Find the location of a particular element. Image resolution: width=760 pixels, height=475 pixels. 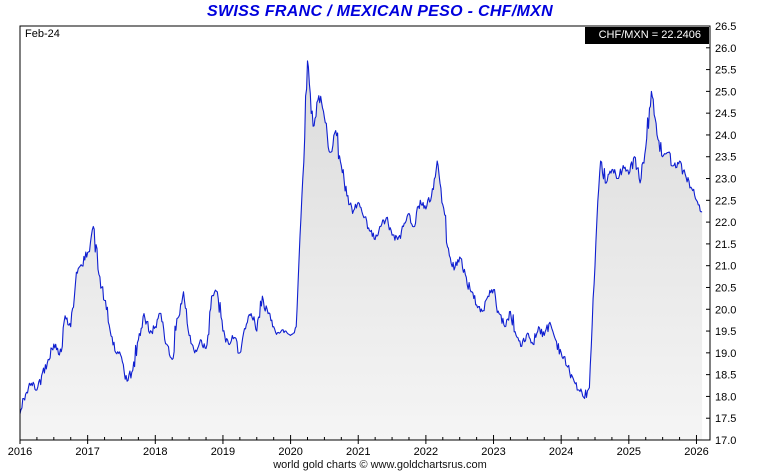

svg-text: 18.5 is located at coordinates (725, 376).